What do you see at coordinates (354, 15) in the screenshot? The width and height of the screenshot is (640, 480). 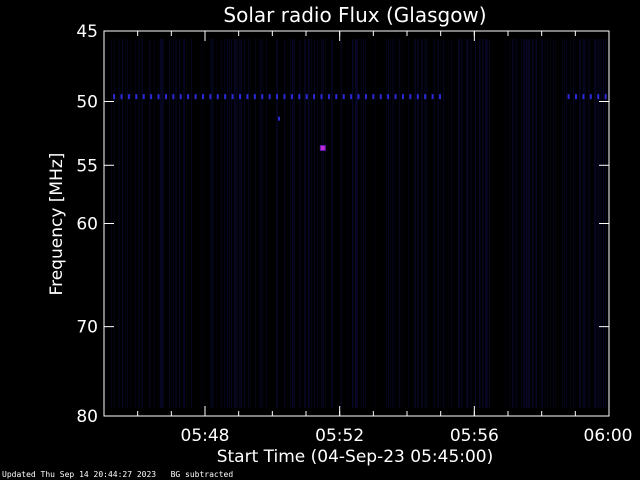 I see `chart-title: Solar radio Flux (Glasgow)` at bounding box center [354, 15].